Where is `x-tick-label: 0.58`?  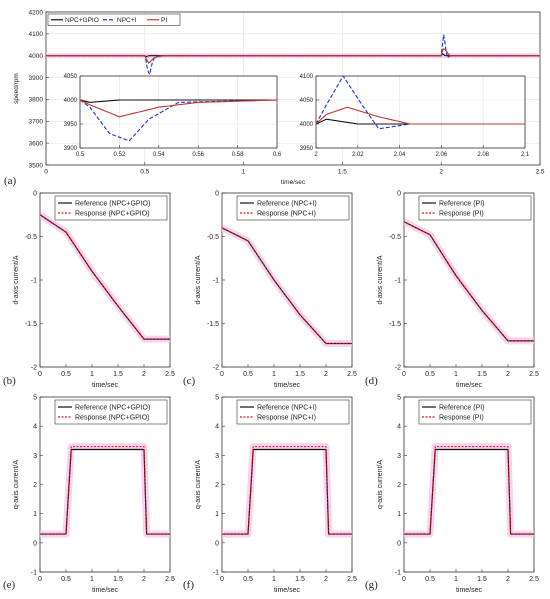
x-tick-label: 0.58 is located at coordinates (238, 155).